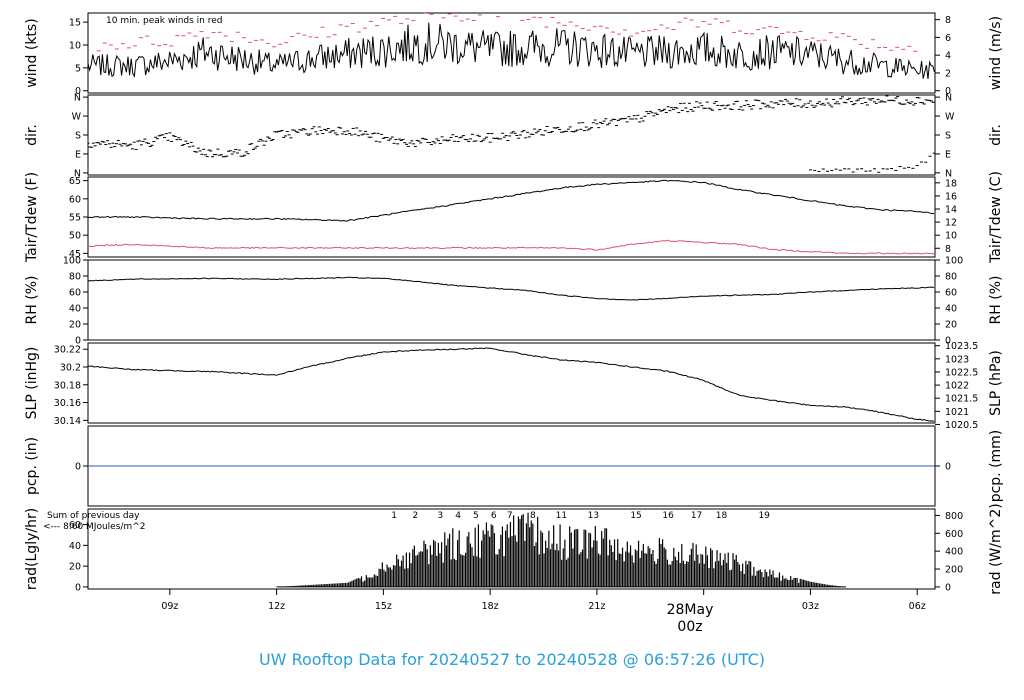 The width and height of the screenshot is (1024, 700). Describe the element at coordinates (72, 261) in the screenshot. I see `ytick-label-left-rh: 100` at that location.